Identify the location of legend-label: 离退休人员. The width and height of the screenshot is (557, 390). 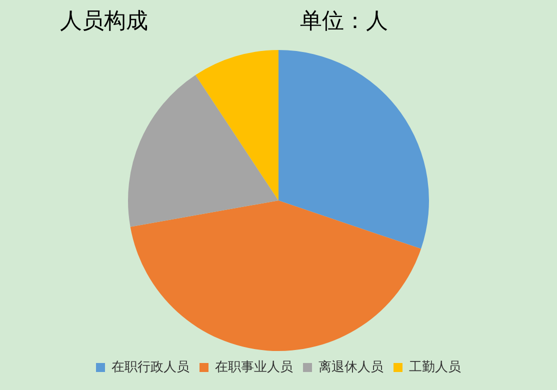
(351, 366).